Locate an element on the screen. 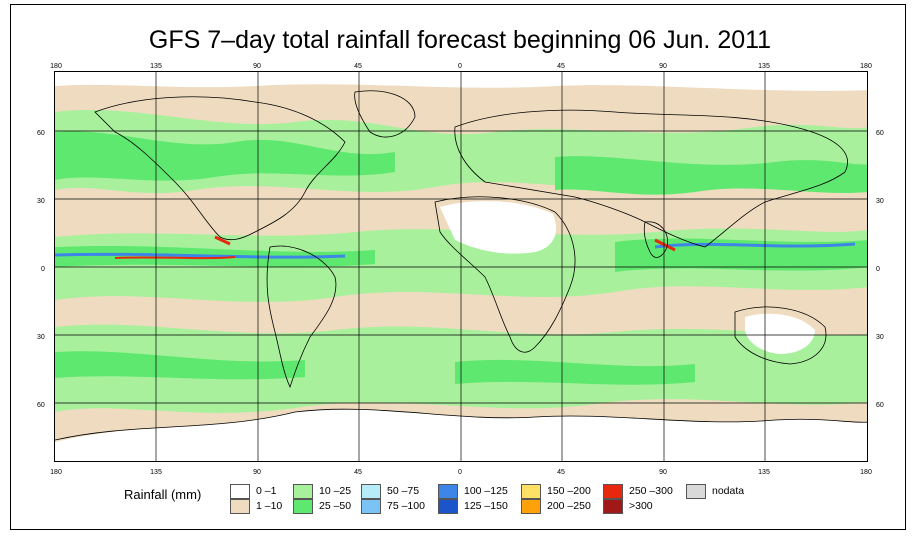 The width and height of the screenshot is (920, 539). legend-label: 150 –200 is located at coordinates (569, 491).